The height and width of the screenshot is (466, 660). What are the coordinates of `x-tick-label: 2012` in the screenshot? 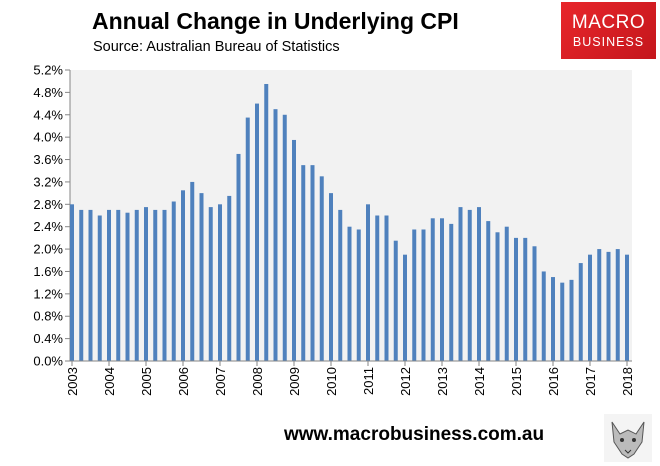 It's located at (405, 381).